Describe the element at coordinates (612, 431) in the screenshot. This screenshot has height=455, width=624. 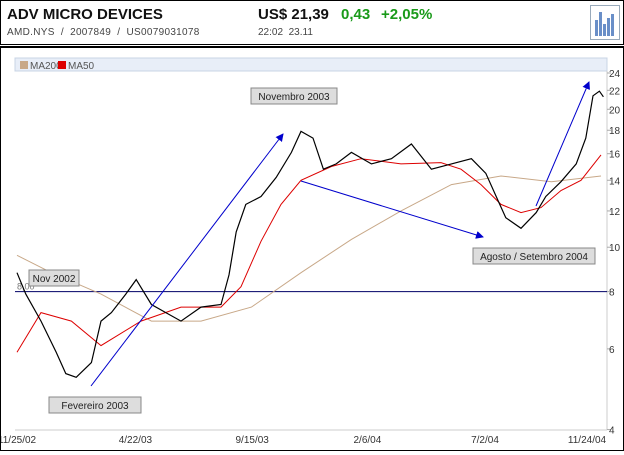
I see `y-tick-label: 4` at that location.